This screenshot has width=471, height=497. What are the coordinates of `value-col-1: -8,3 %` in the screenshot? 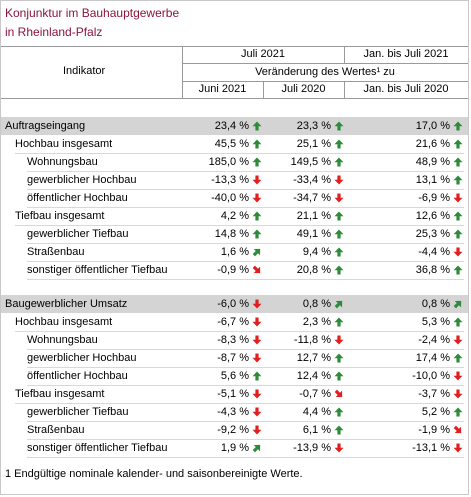 It's located at (233, 340).